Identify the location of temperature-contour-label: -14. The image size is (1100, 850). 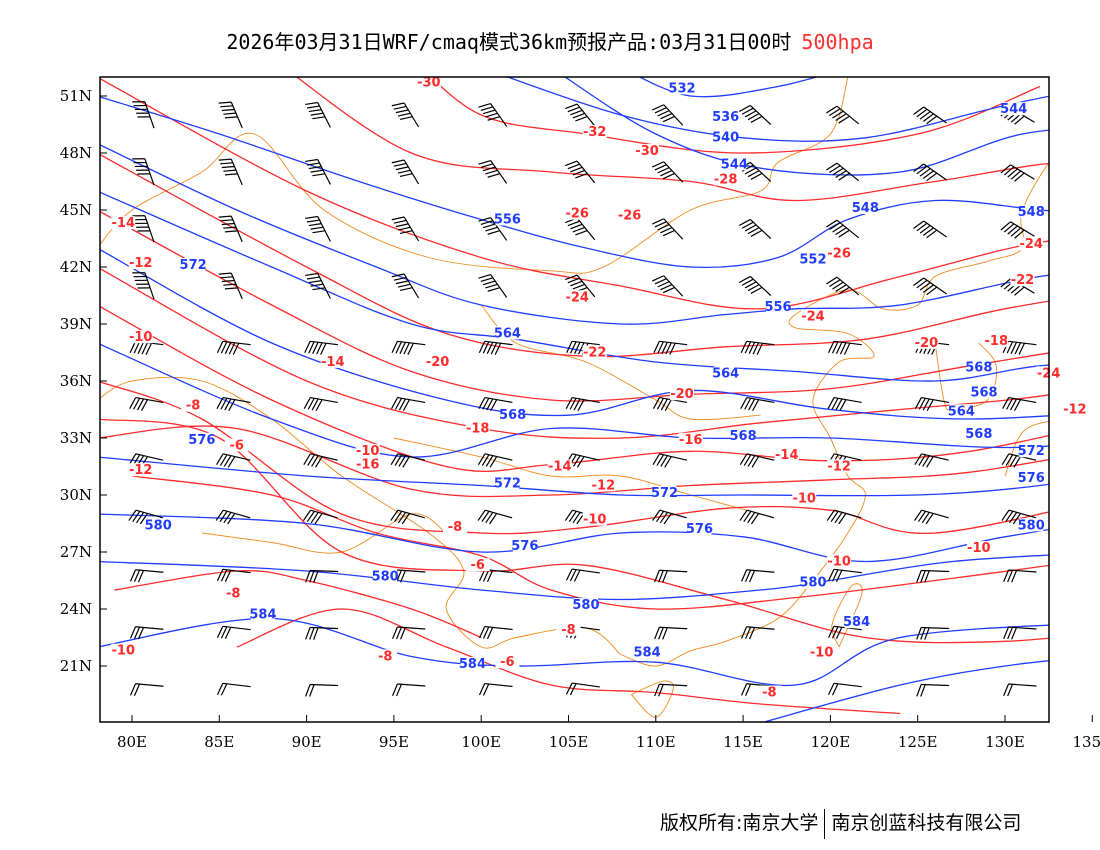
(787, 455).